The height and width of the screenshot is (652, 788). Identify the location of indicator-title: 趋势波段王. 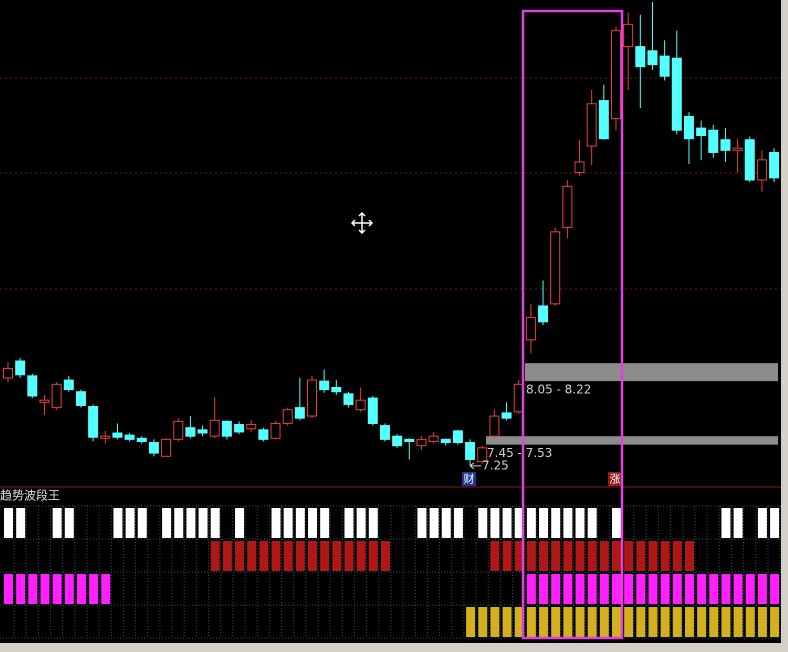
(30, 495).